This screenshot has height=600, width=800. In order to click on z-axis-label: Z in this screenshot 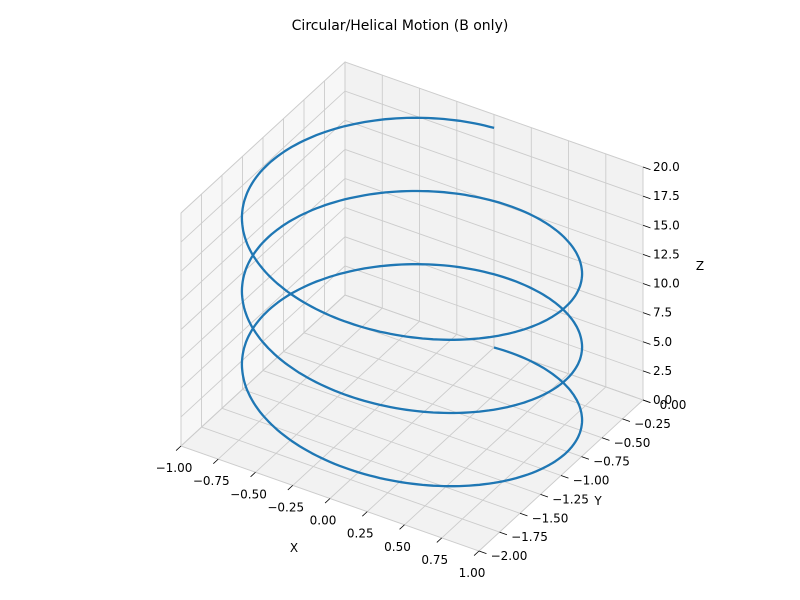, I will do `click(700, 266)`.